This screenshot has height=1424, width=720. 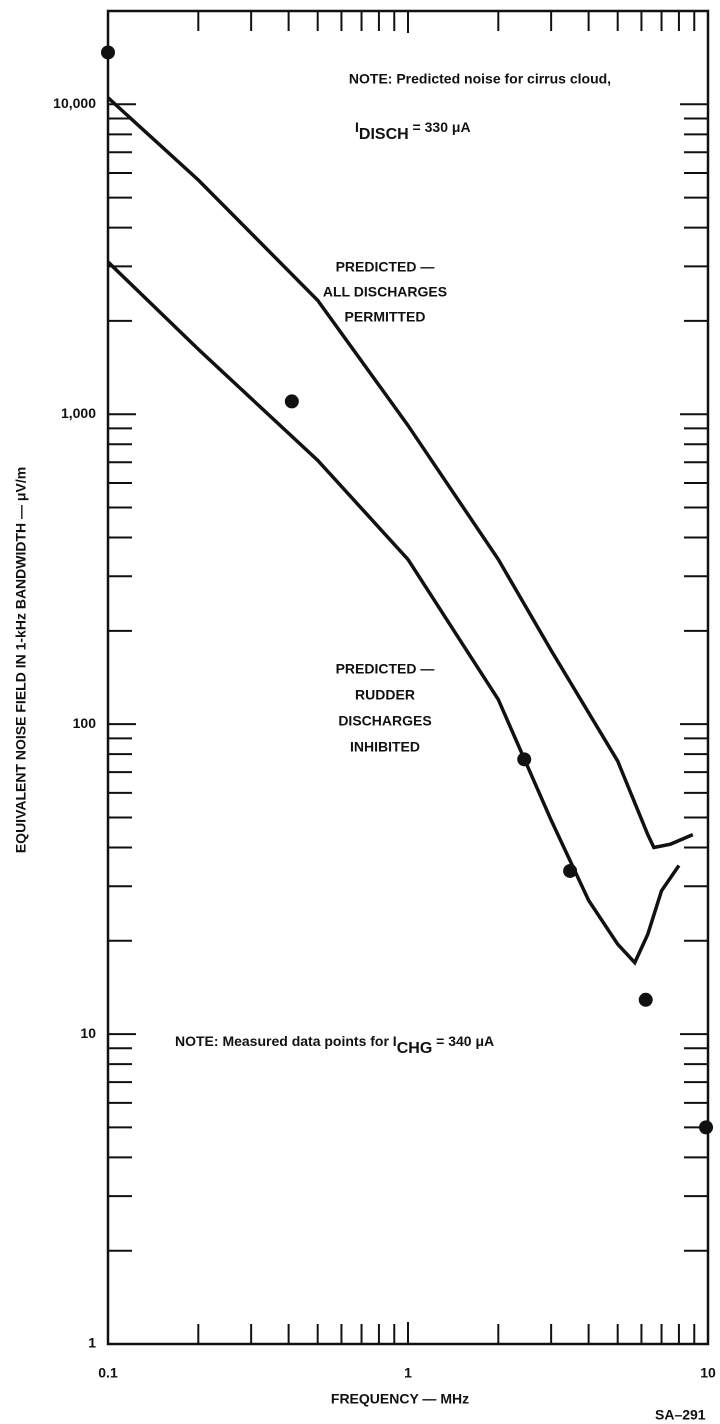 I want to click on annotation-sub: DISCH, so click(x=384, y=134).